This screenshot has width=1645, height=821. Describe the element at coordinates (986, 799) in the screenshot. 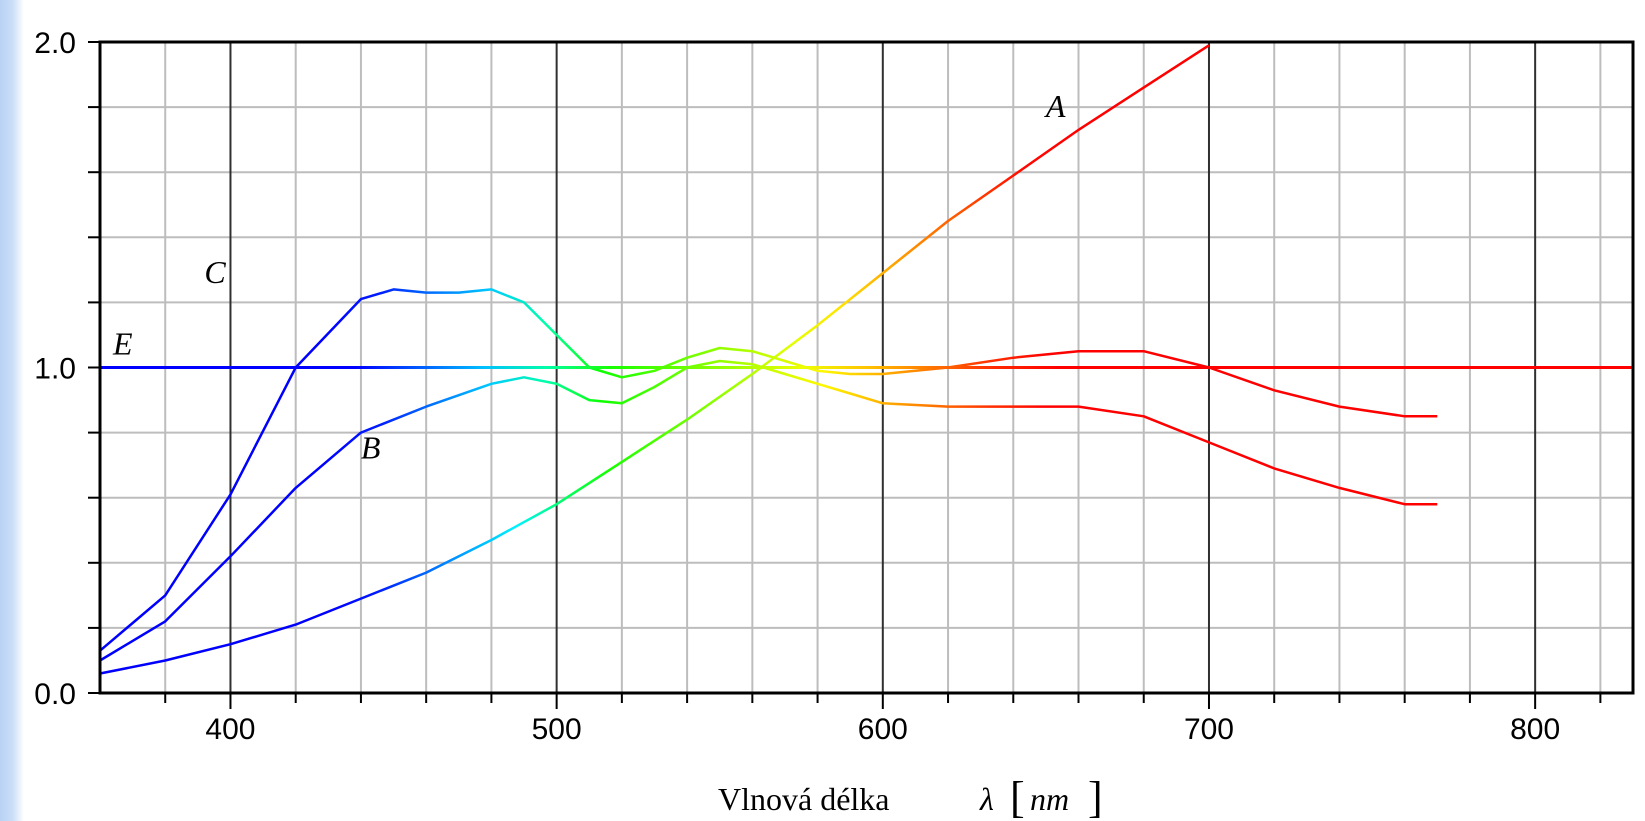

I see `x-axis-title-symbol: λ` at that location.